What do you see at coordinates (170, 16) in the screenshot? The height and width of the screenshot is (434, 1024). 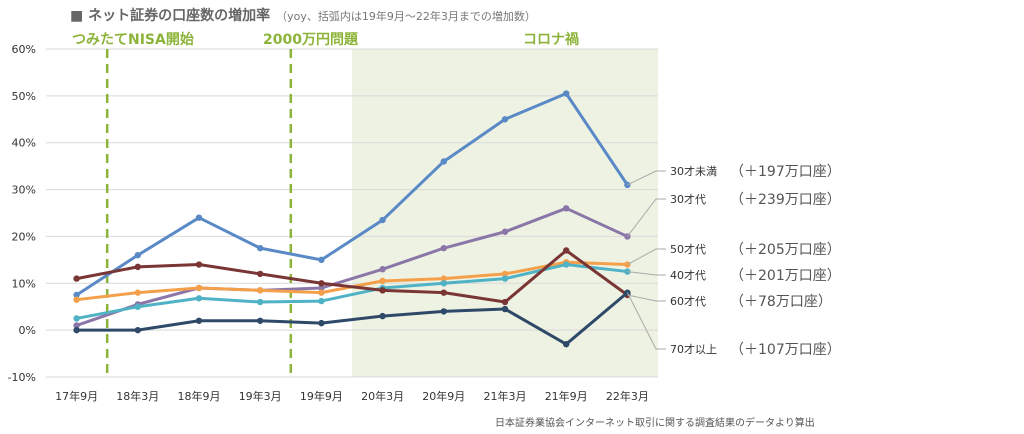 I see `chart-title-main: ■ ネット証券の口座数の増加率` at bounding box center [170, 16].